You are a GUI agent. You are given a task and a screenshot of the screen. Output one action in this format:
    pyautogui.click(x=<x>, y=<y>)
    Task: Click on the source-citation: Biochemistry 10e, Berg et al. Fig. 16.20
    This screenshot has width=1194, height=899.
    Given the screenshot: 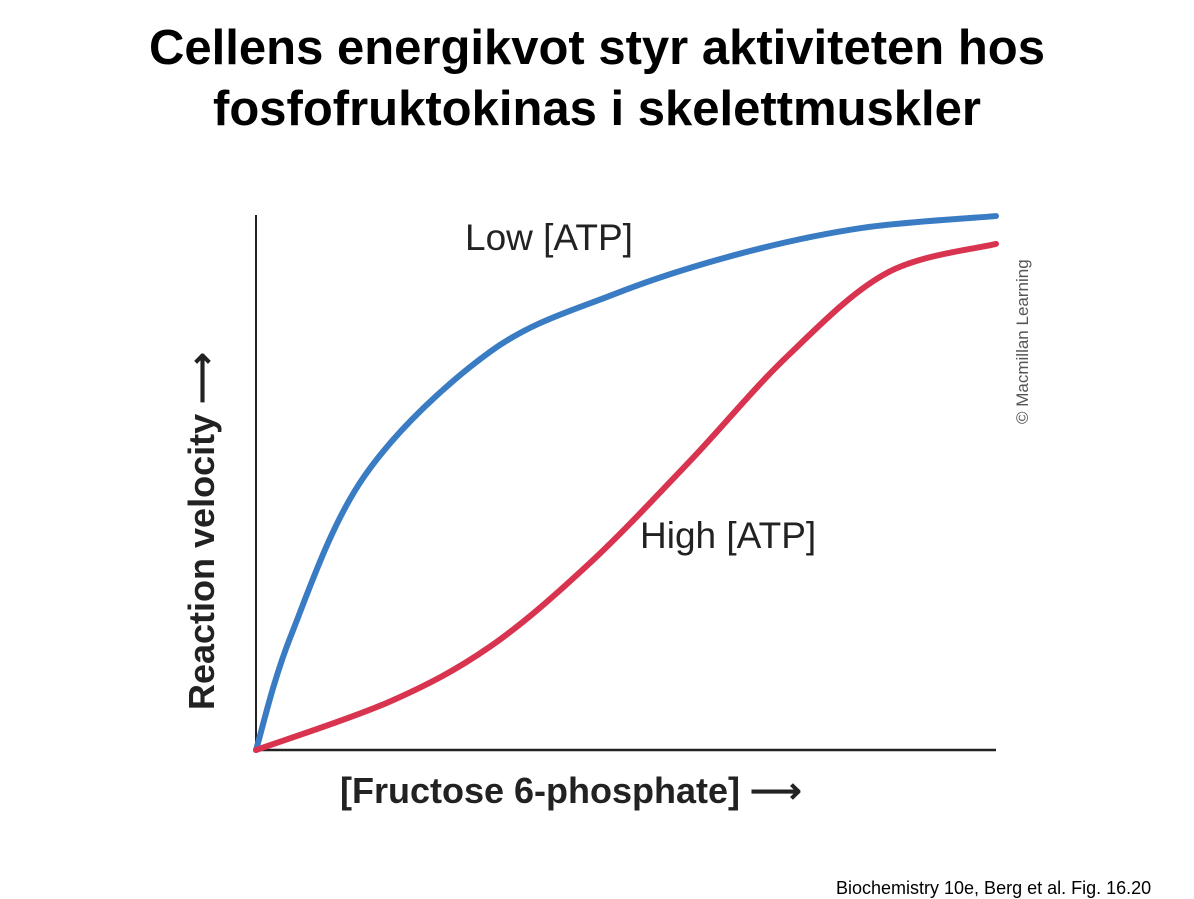 What is the action you would take?
    pyautogui.click(x=994, y=888)
    